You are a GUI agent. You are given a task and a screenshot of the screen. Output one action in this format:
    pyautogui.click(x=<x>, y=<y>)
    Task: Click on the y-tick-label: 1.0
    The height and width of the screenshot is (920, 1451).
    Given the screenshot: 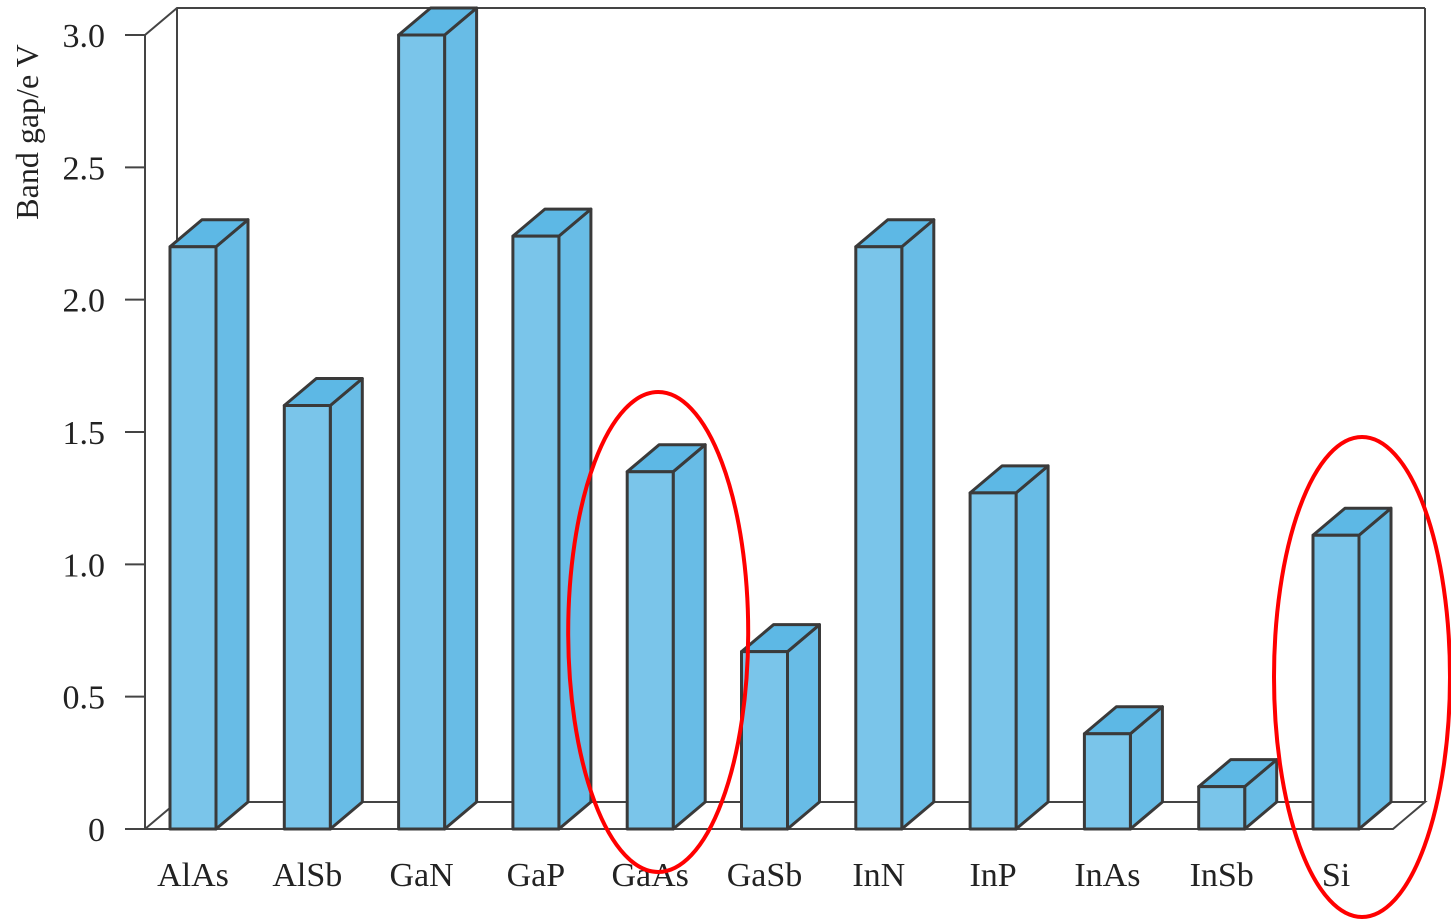 What is the action you would take?
    pyautogui.click(x=84, y=565)
    